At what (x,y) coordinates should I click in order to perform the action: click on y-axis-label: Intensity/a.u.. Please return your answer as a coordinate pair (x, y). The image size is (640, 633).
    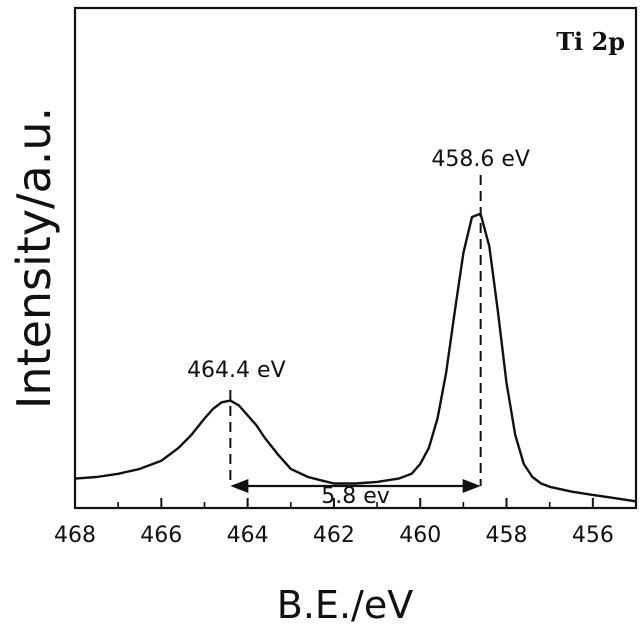
    Looking at the image, I should click on (34, 258).